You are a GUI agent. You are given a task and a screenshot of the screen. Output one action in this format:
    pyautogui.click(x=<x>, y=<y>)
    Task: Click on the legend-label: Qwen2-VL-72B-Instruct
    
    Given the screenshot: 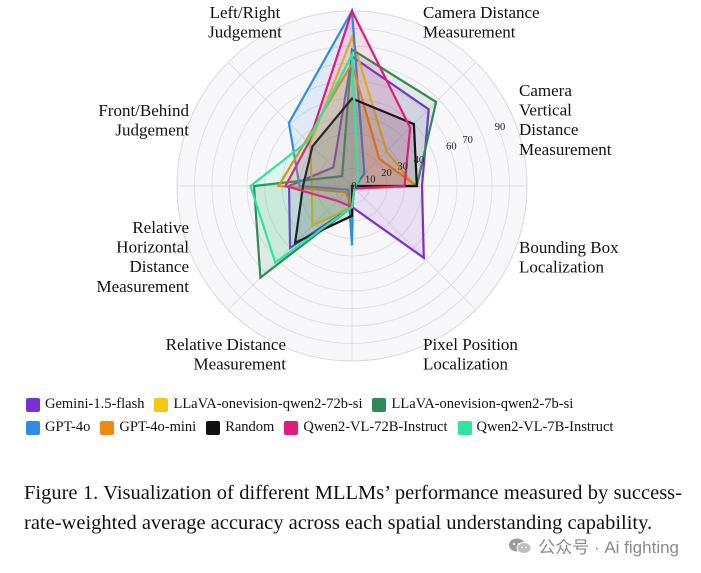 What is the action you would take?
    pyautogui.click(x=375, y=427)
    